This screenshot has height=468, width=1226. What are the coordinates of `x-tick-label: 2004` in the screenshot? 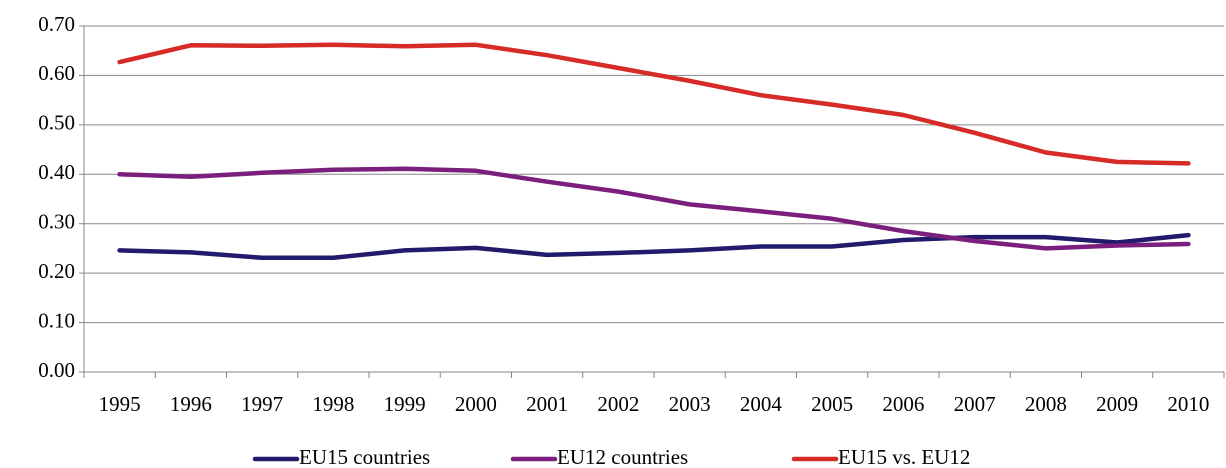 It's located at (761, 404).